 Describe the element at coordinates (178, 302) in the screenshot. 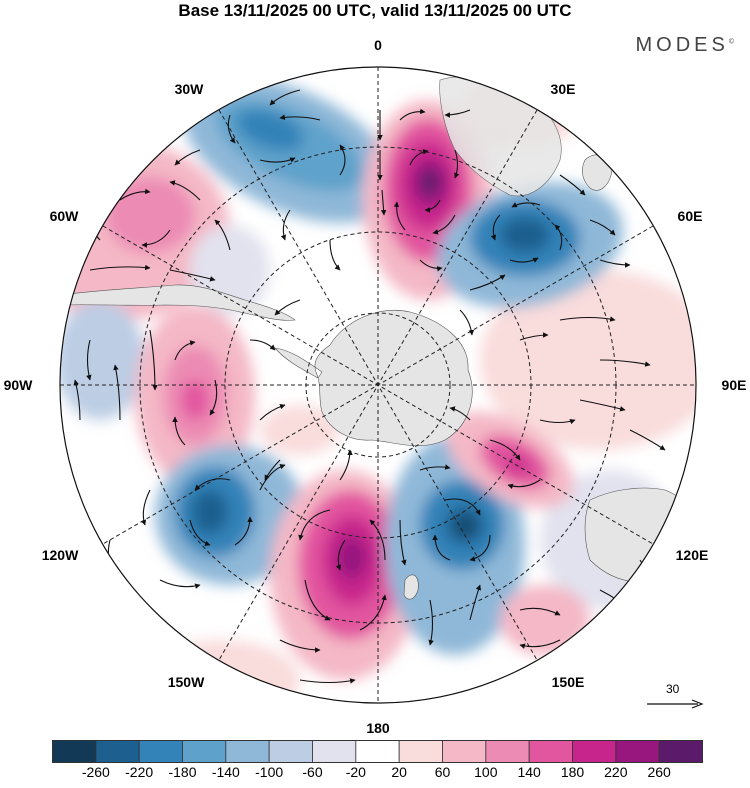

I see `land-south-america` at that location.